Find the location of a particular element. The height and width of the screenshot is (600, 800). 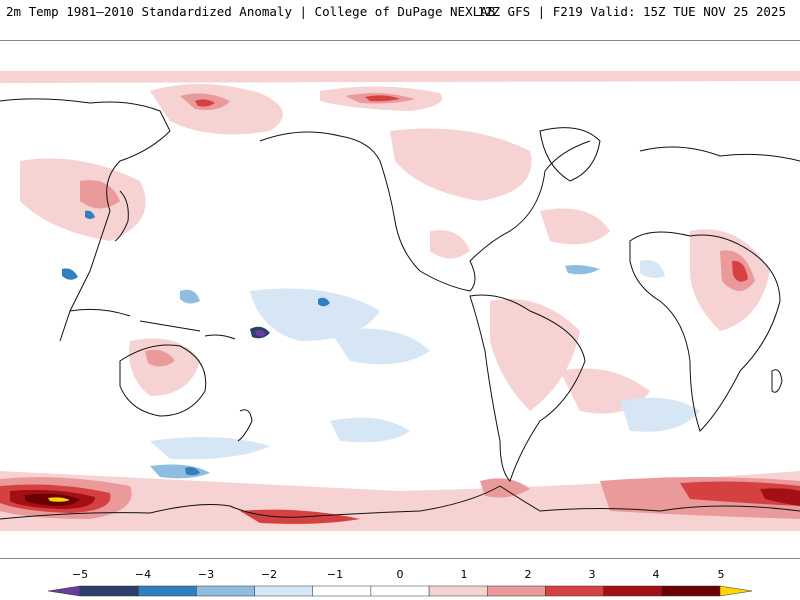

colorbar: −5 −4 −3 −2 −1 0 1 2 3 4 5 is located at coordinates (400, 584).